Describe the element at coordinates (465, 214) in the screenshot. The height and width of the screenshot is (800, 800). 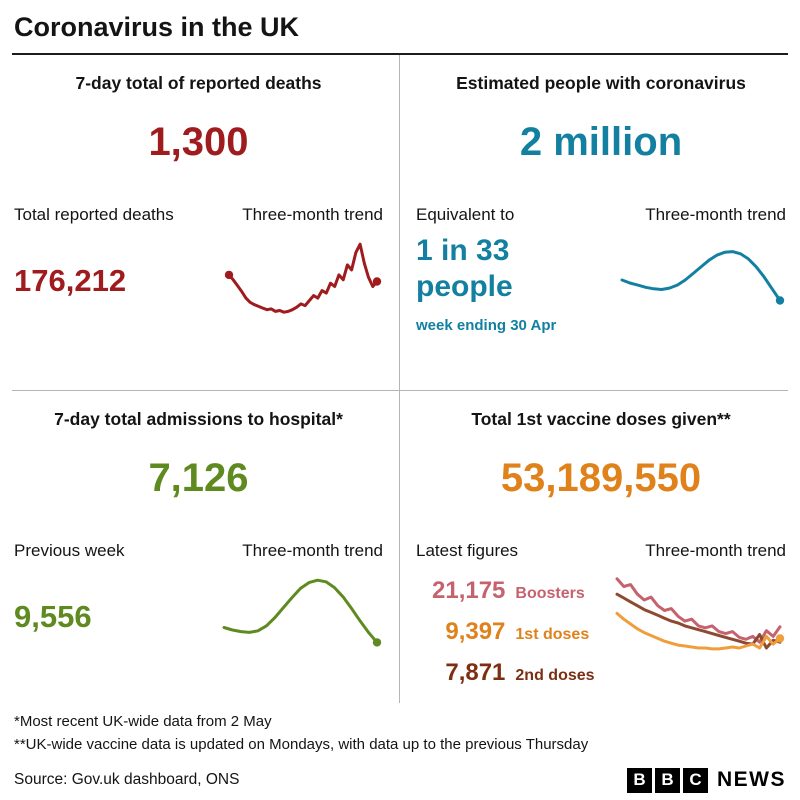
I see `cases-equivalent-label: Equivalent to` at that location.